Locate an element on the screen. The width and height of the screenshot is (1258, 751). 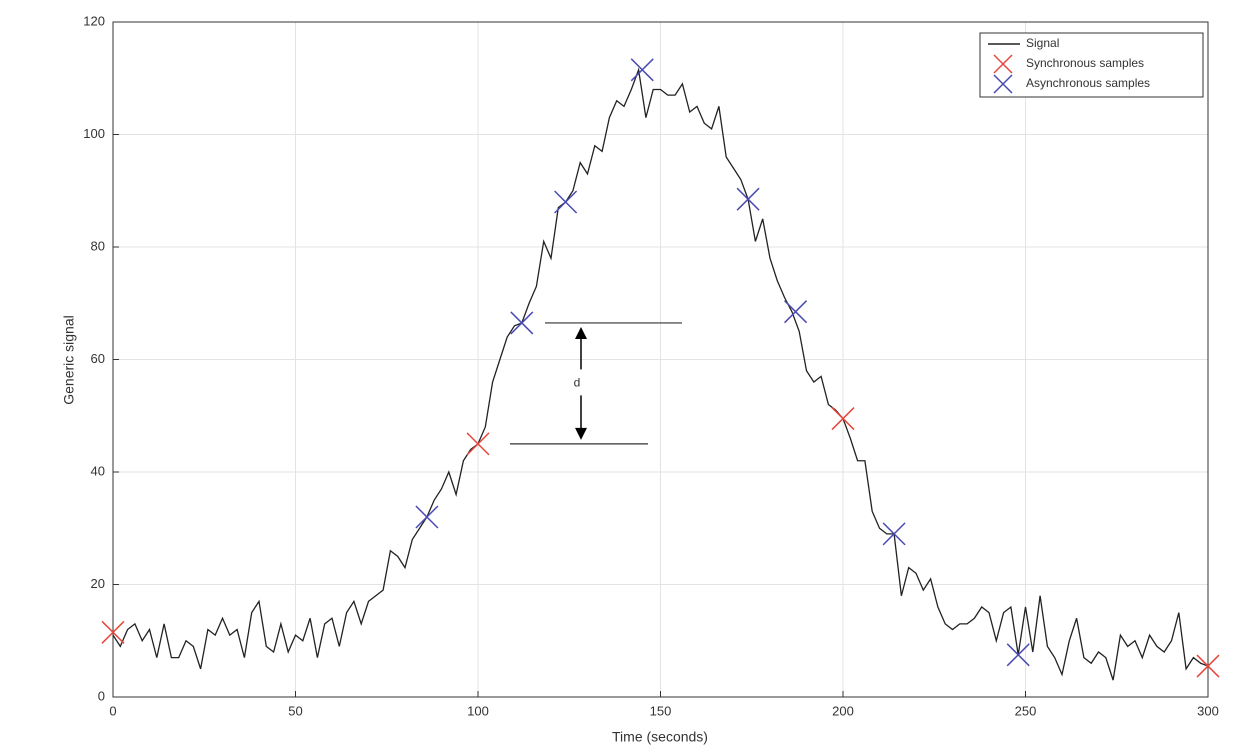
y-axis-label: Generic signal is located at coordinates (69, 360).